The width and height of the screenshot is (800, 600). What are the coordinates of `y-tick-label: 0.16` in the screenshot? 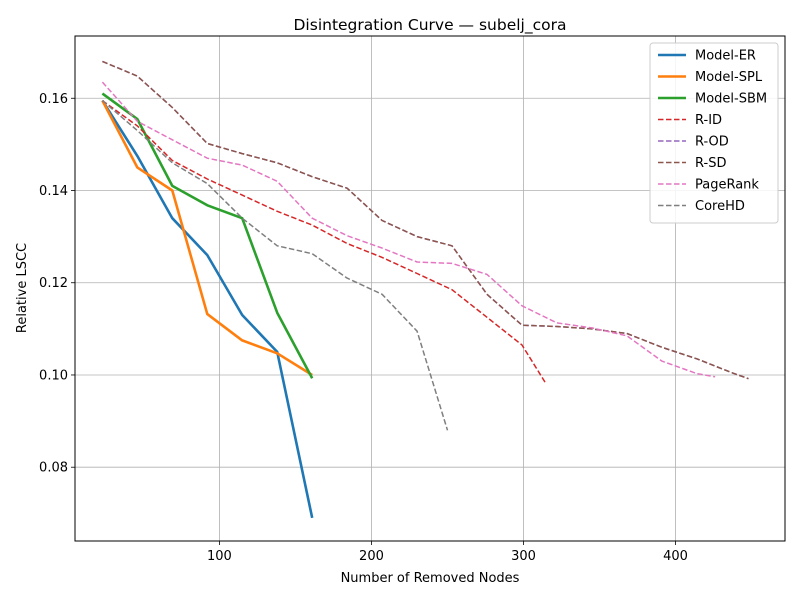 It's located at (53, 99).